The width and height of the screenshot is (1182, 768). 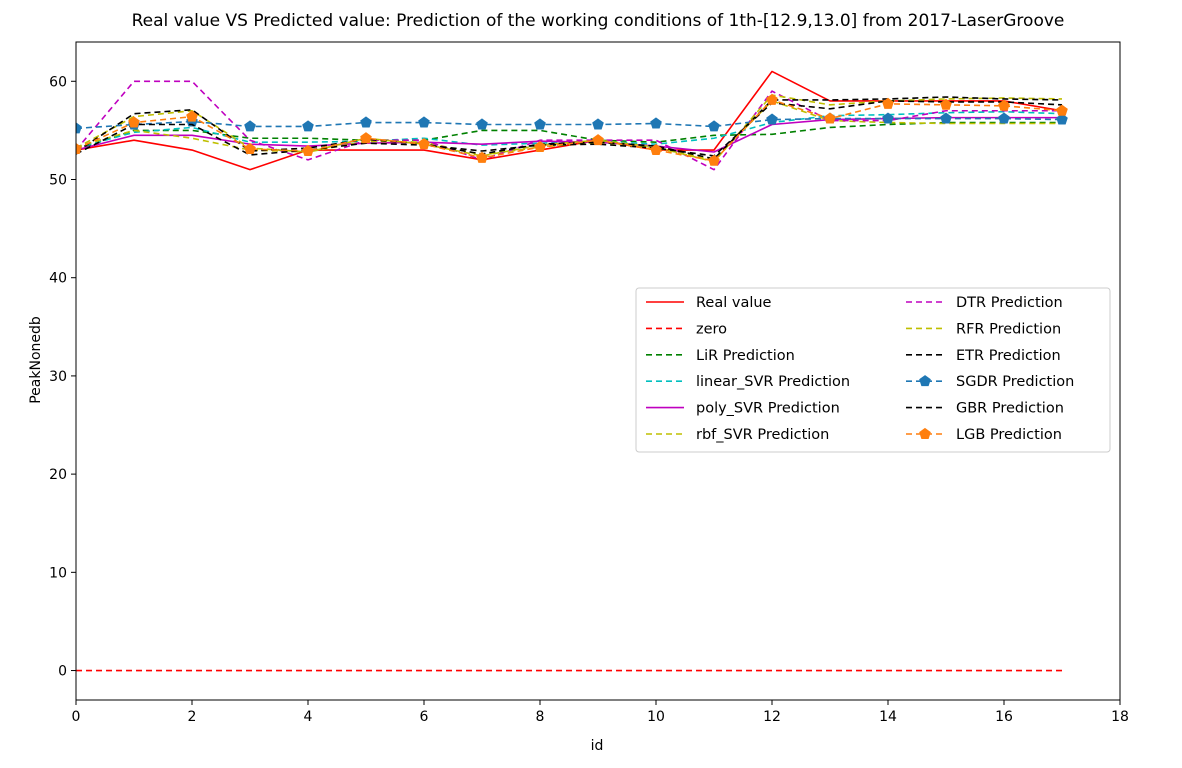 I want to click on x-tick-label: 16, so click(x=1004, y=717).